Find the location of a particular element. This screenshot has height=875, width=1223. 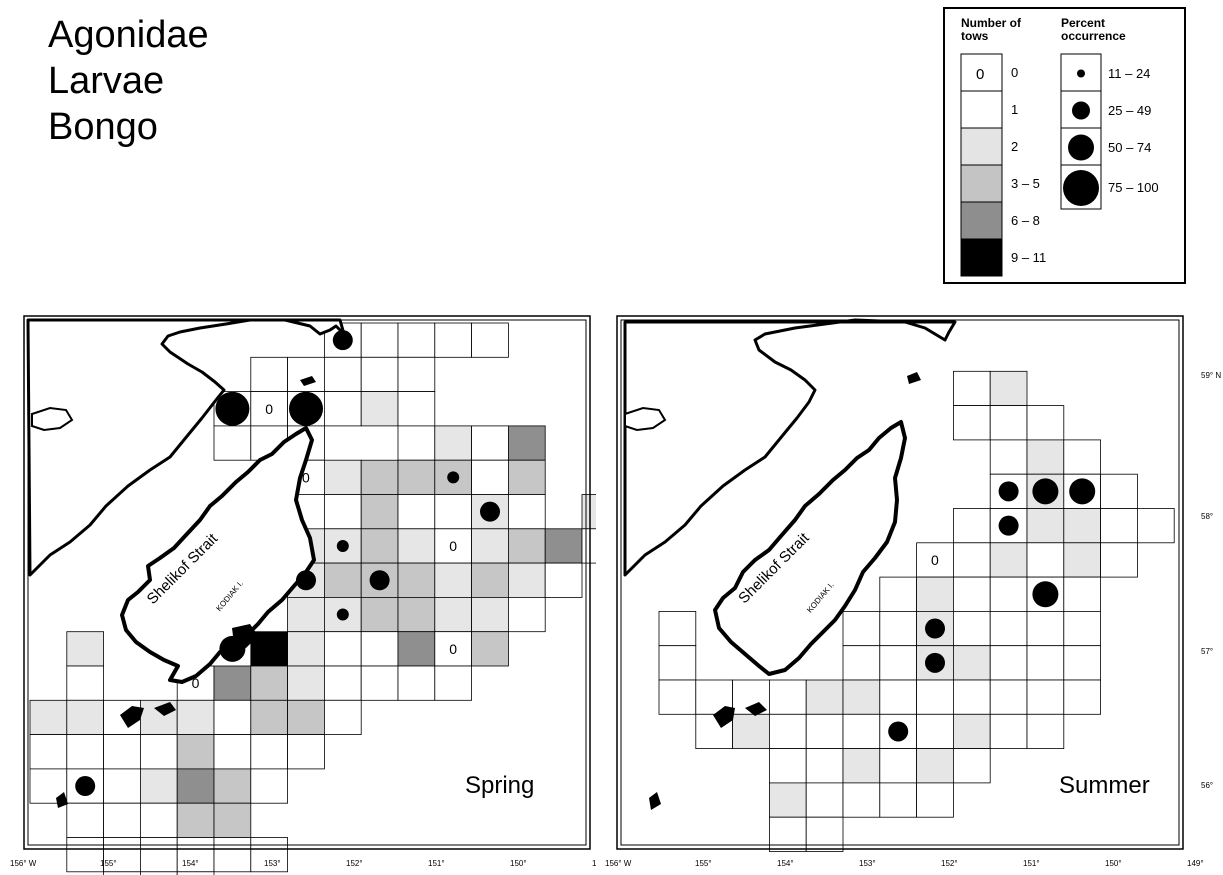

spring-zero-70: 0 is located at coordinates (196, 683).